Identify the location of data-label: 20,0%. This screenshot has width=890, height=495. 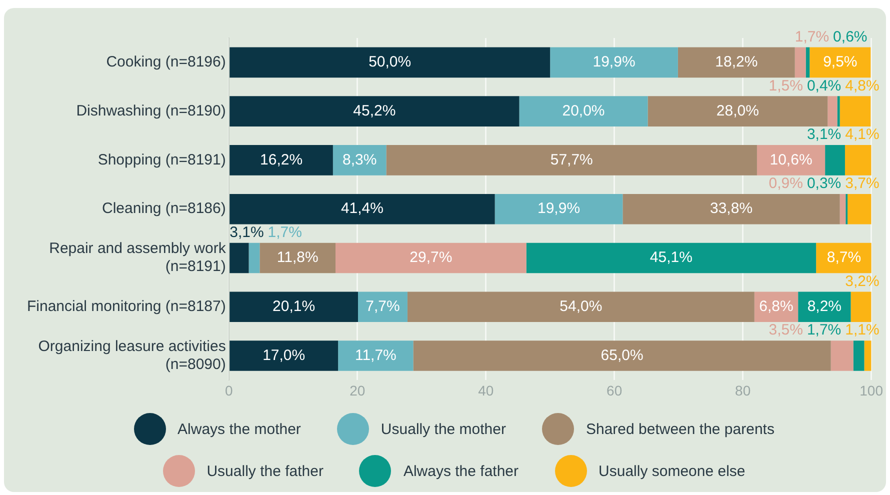
(583, 111).